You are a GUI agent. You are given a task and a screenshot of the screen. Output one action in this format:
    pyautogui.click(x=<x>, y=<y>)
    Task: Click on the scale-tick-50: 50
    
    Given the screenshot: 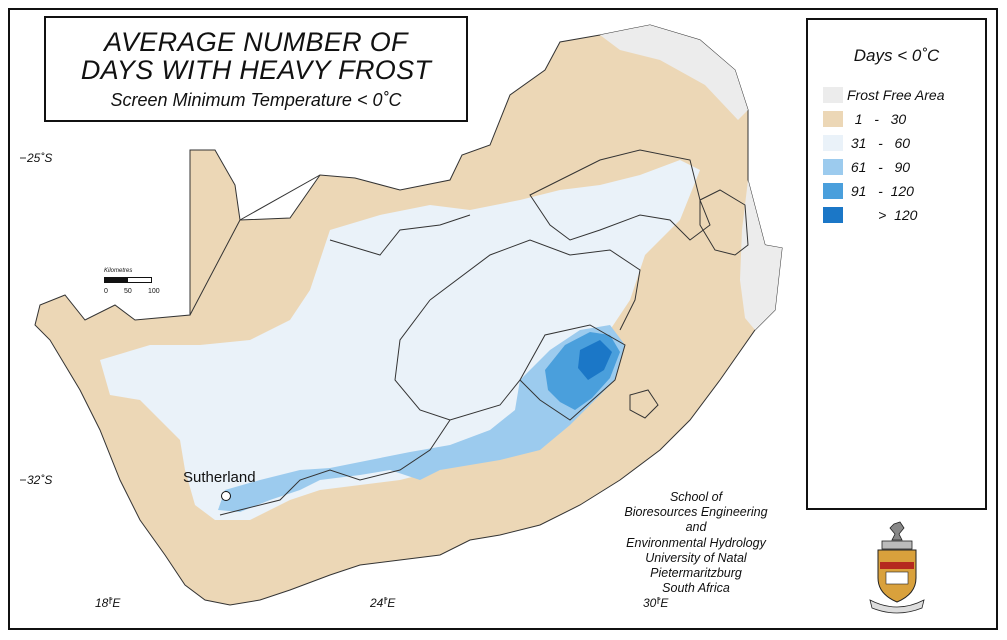 What is the action you would take?
    pyautogui.click(x=128, y=291)
    